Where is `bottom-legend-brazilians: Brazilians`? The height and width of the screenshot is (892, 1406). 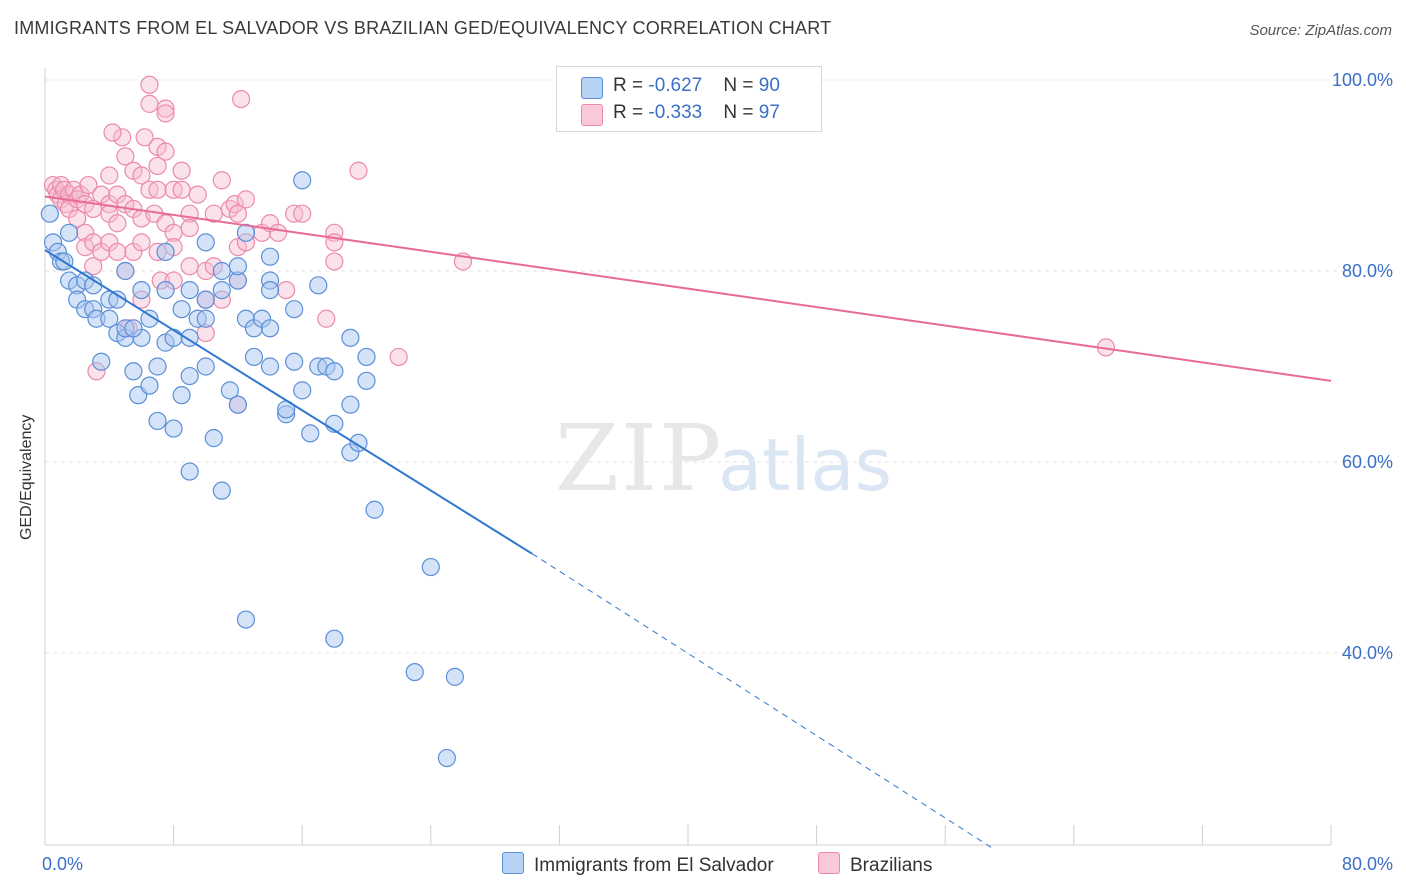 bottom-legend-brazilians: Brazilians is located at coordinates (875, 864).